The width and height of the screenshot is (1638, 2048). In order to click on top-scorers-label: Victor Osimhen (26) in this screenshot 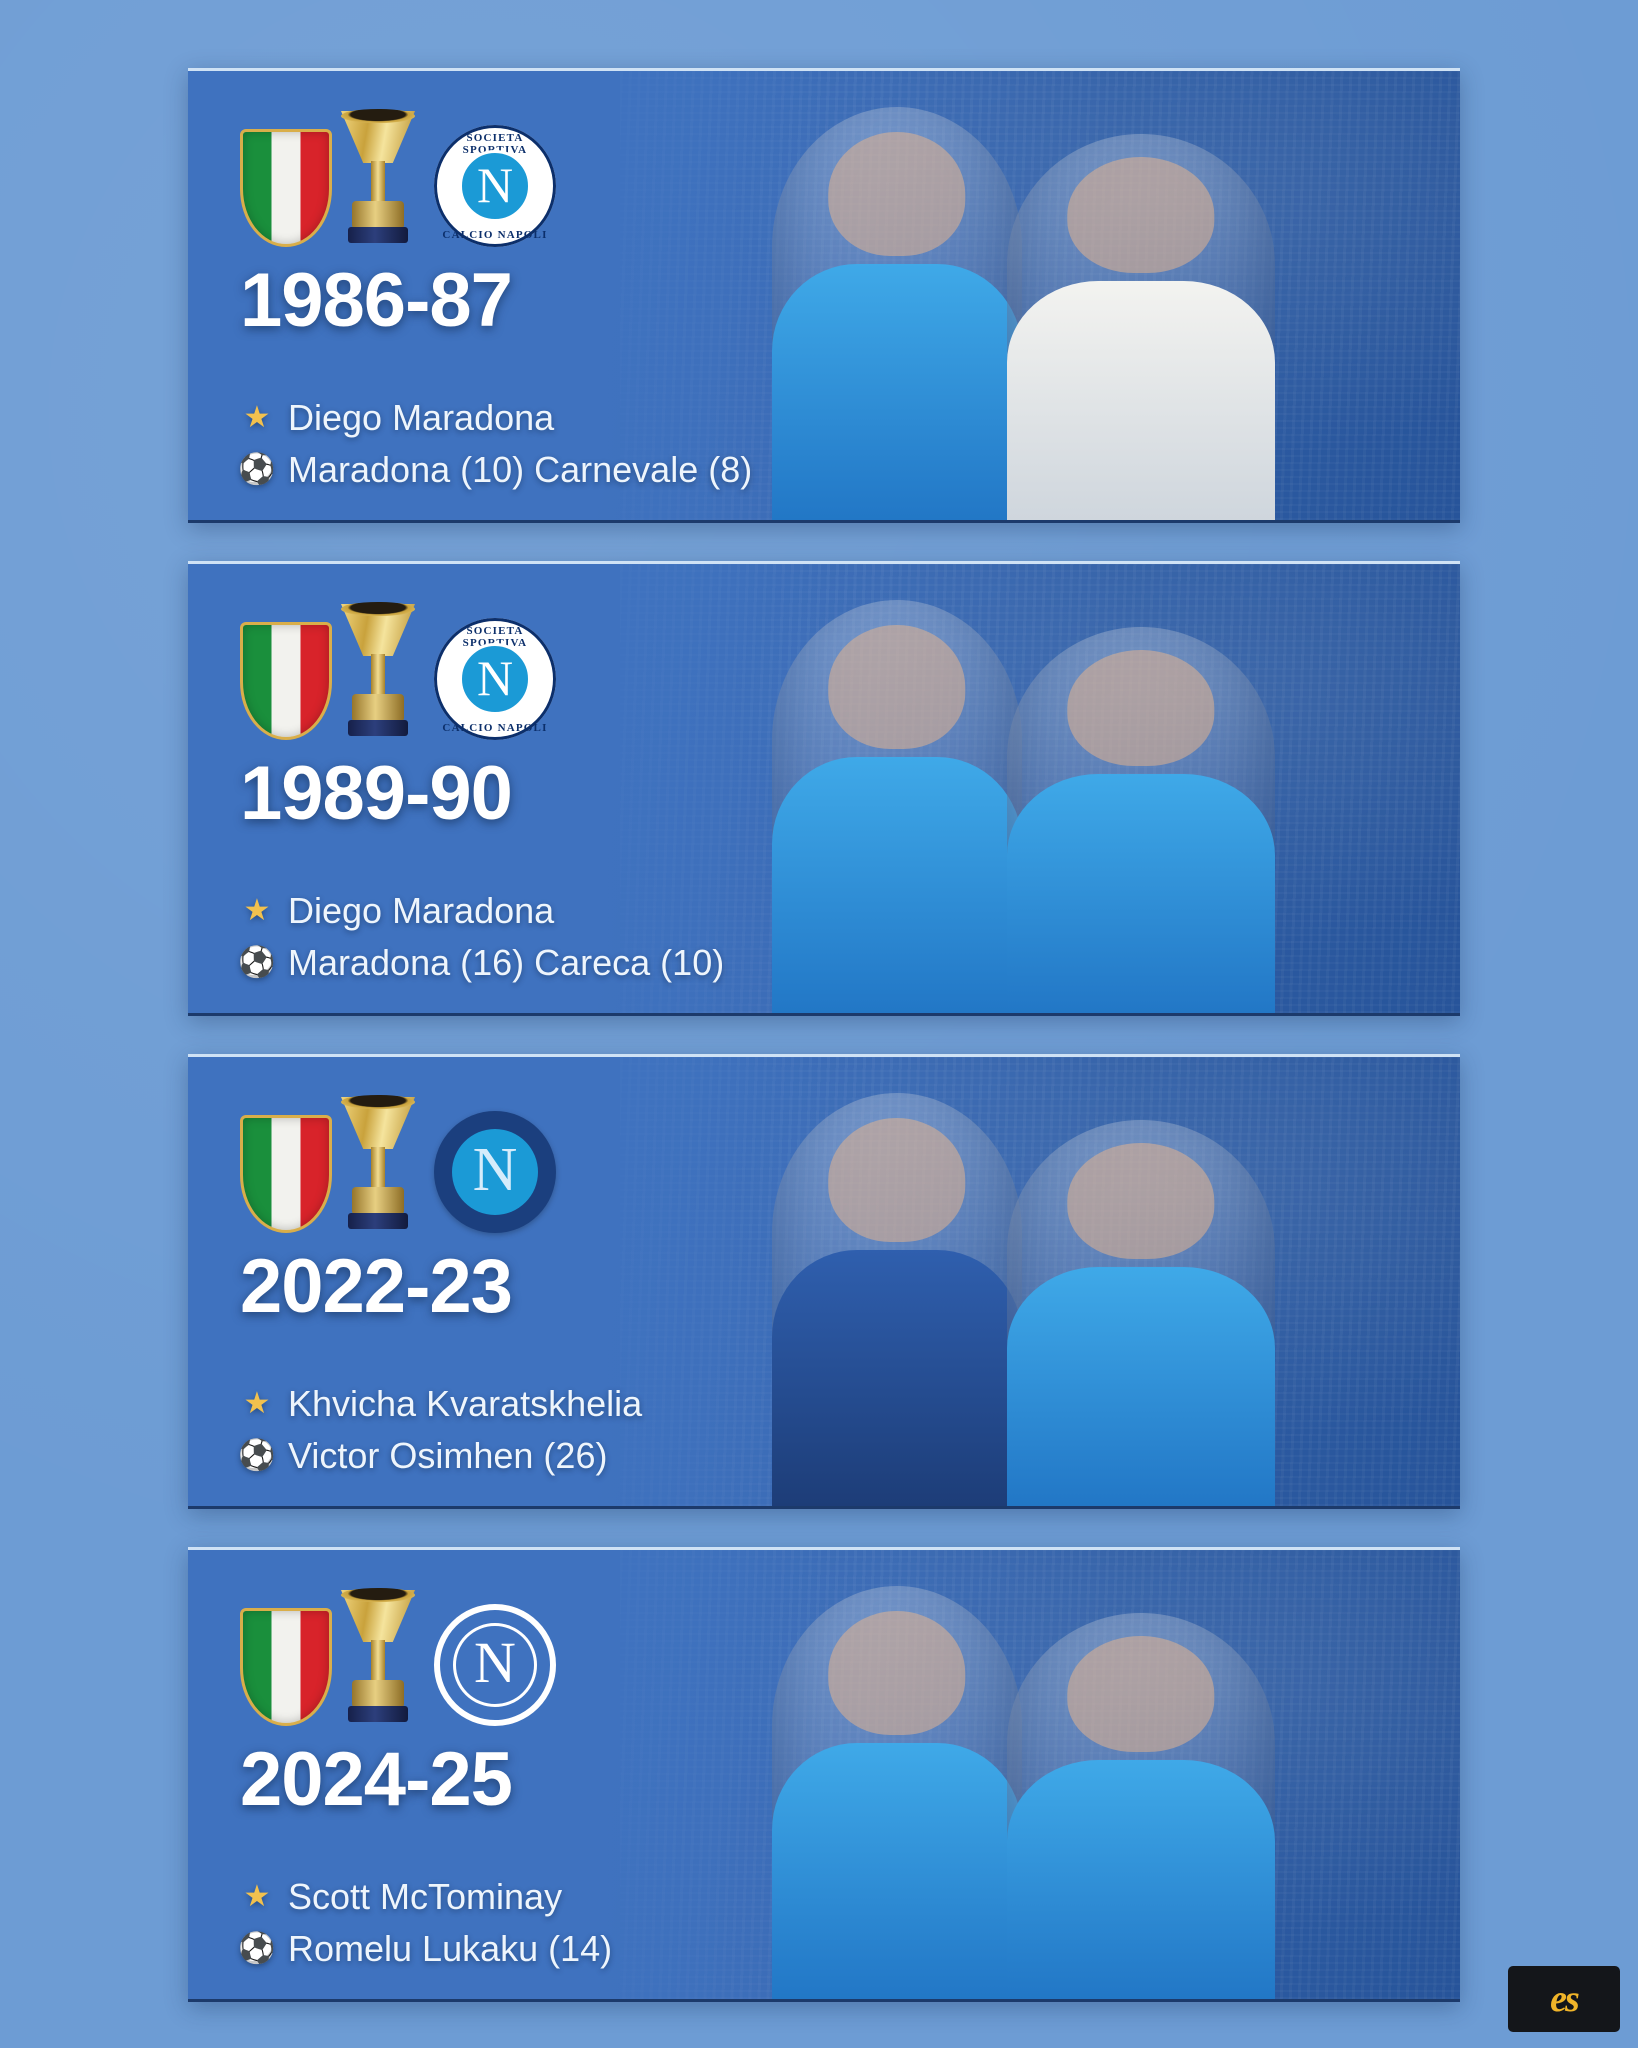, I will do `click(448, 1456)`.